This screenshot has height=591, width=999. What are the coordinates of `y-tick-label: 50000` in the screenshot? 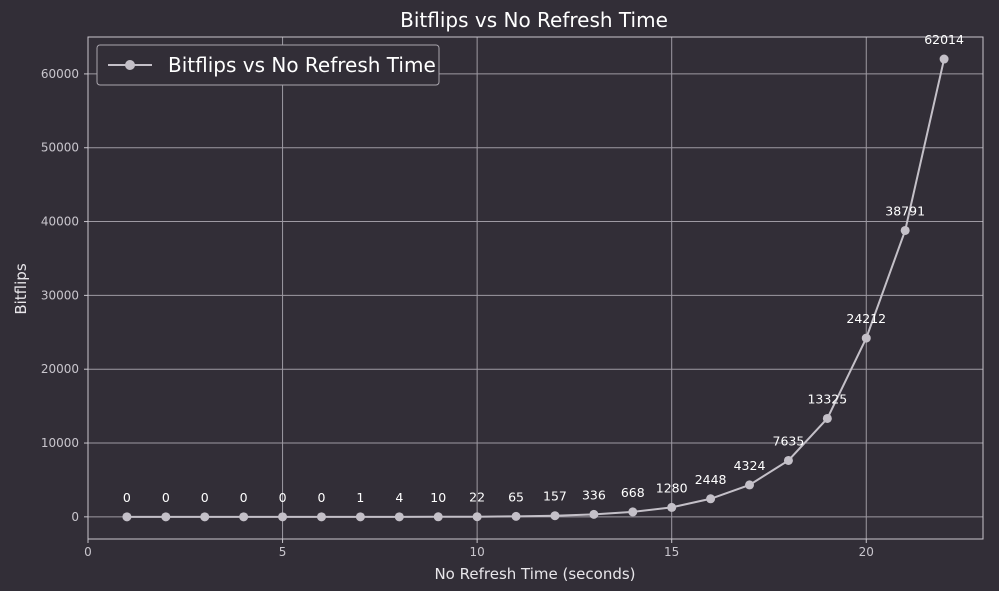 It's located at (60, 148).